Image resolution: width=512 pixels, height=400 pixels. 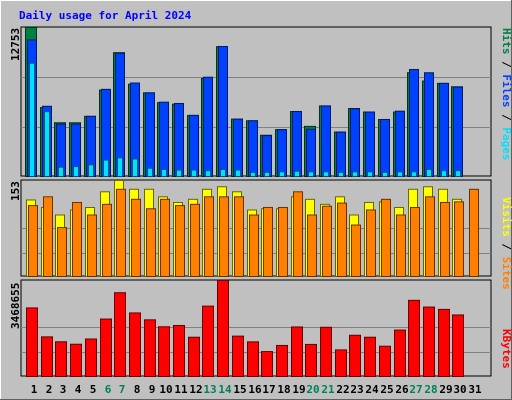 What do you see at coordinates (239, 389) in the screenshot?
I see `x-tick-label-day-15: 15` at bounding box center [239, 389].